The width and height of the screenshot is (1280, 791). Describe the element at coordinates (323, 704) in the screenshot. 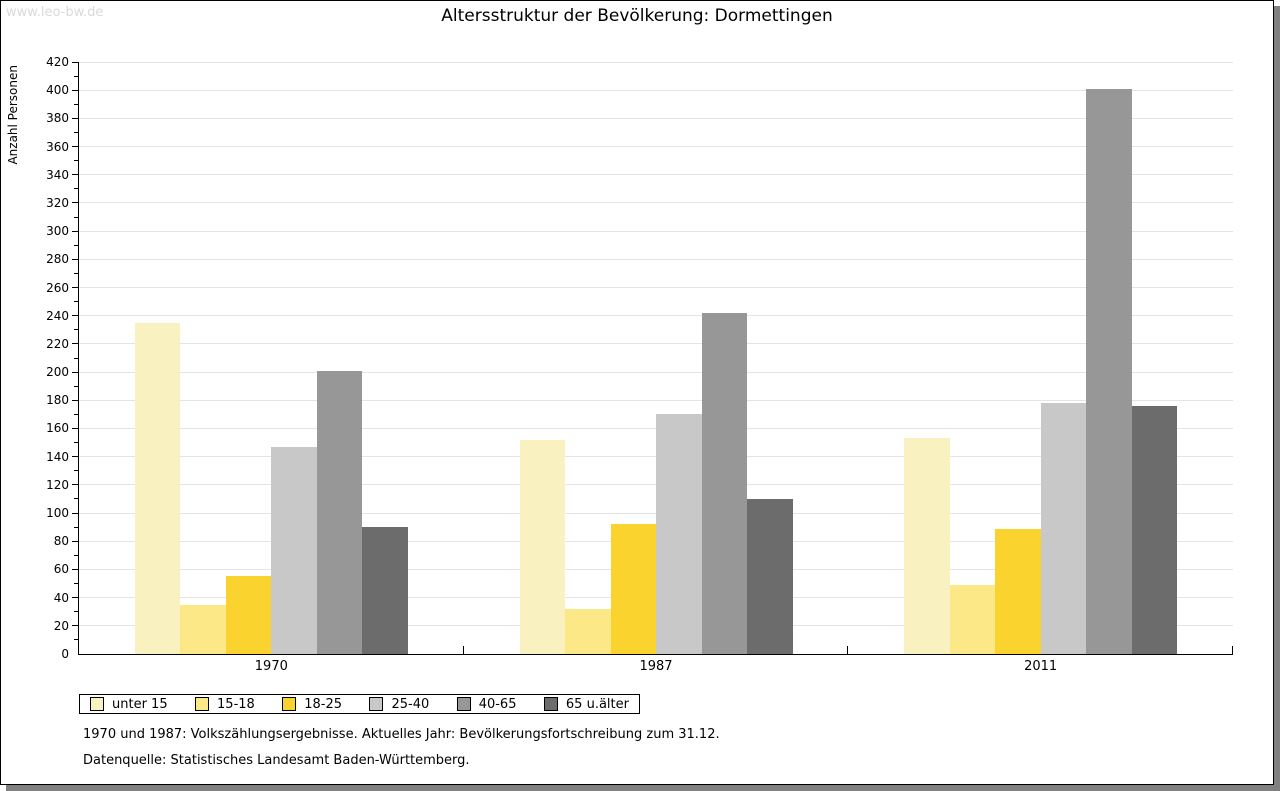

I see `legend-label: 18-25` at that location.